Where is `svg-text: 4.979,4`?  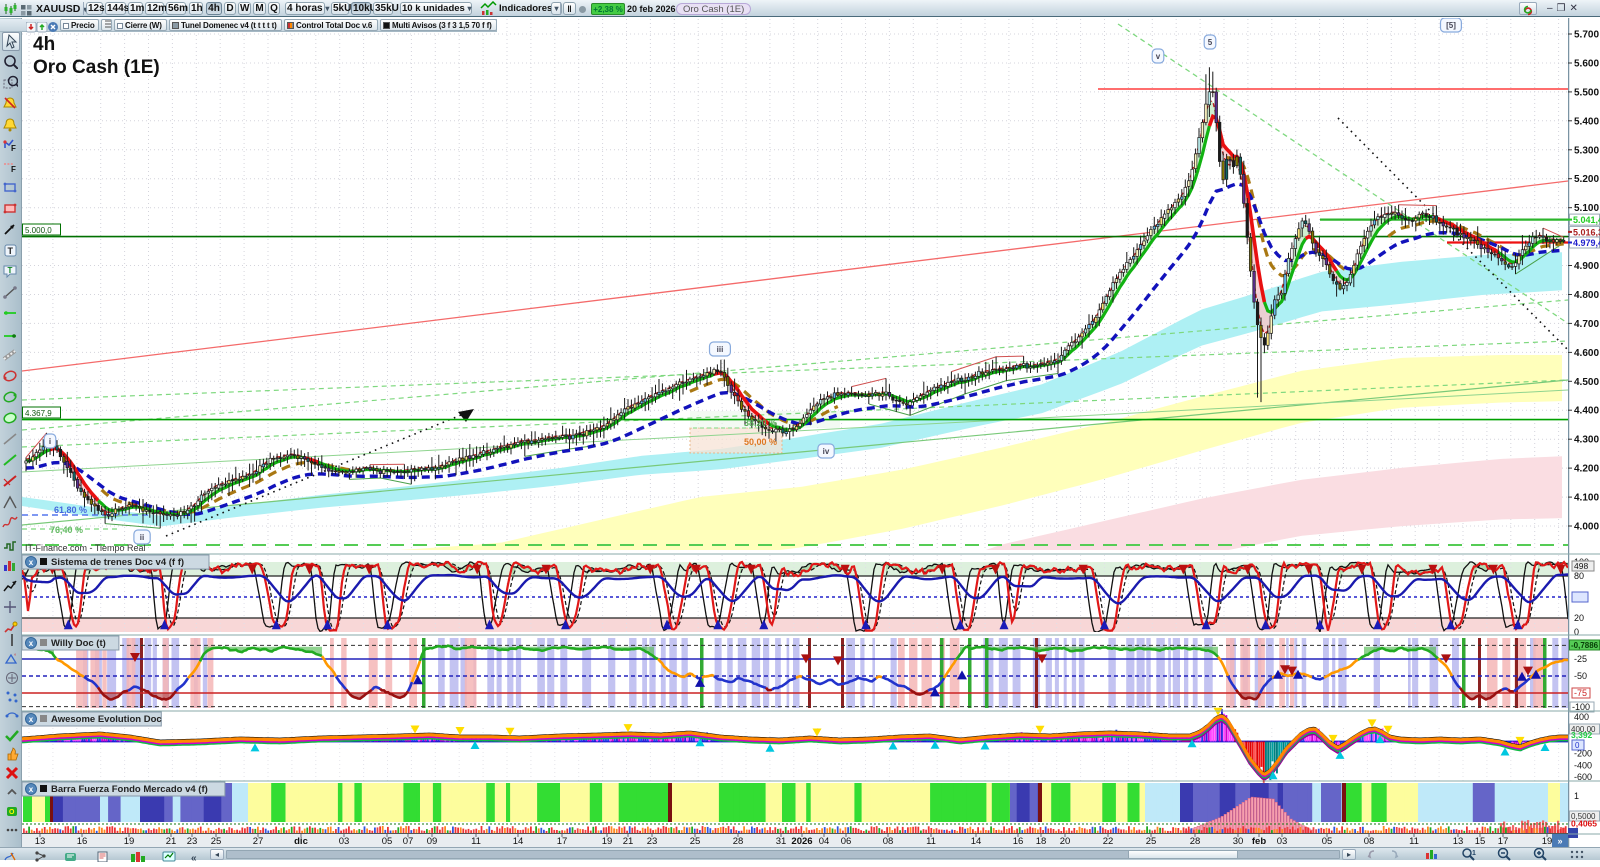 svg-text: 4.979,4 is located at coordinates (1586, 243).